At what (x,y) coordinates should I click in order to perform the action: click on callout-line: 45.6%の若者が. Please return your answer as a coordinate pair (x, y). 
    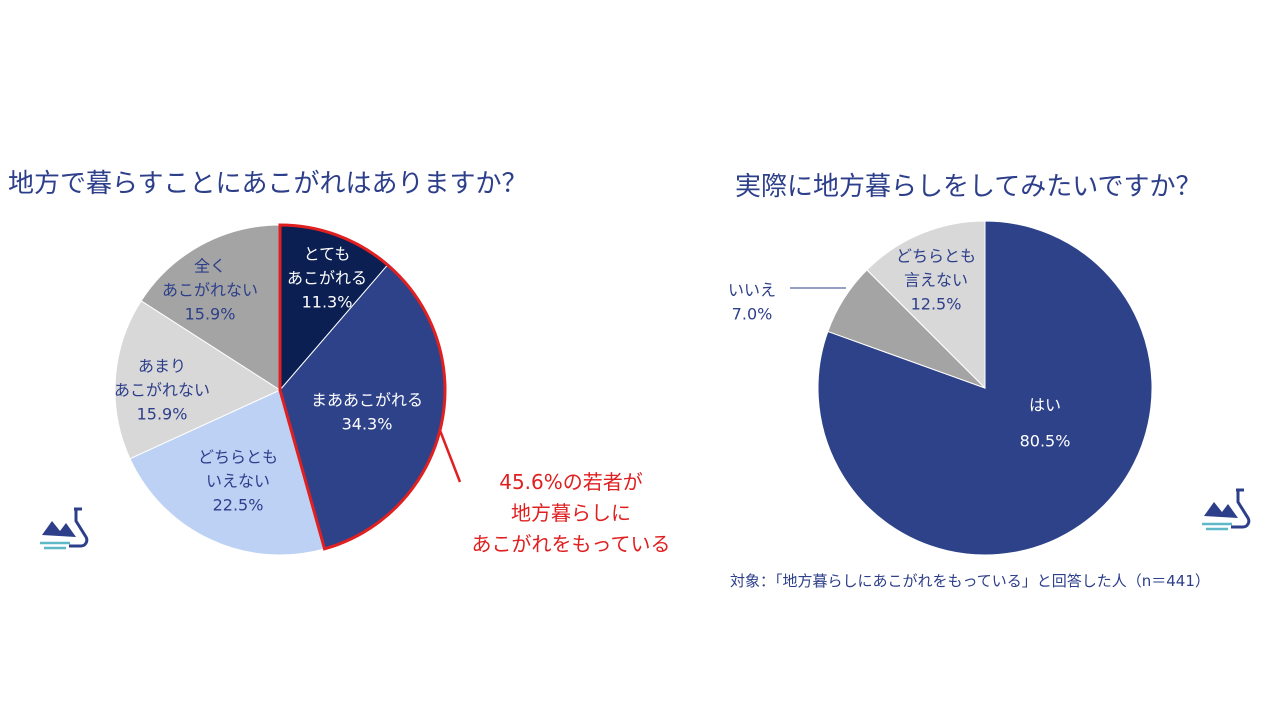
    Looking at the image, I should click on (571, 482).